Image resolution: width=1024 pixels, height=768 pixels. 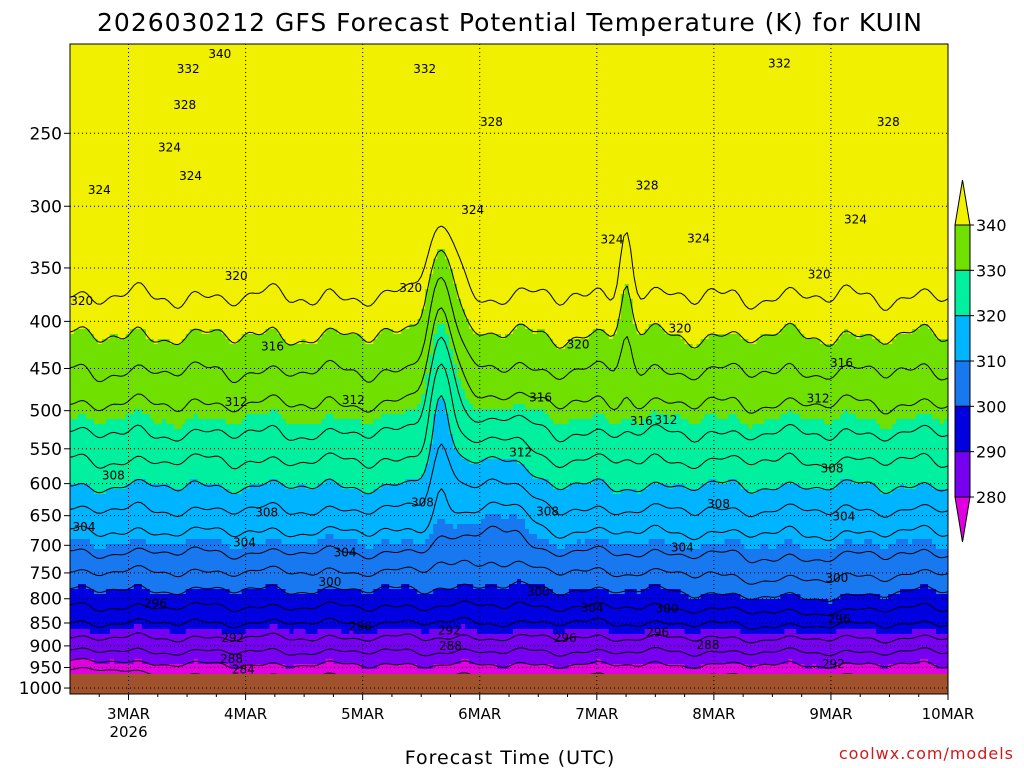 I want to click on contour-label: 332, so click(x=779, y=64).